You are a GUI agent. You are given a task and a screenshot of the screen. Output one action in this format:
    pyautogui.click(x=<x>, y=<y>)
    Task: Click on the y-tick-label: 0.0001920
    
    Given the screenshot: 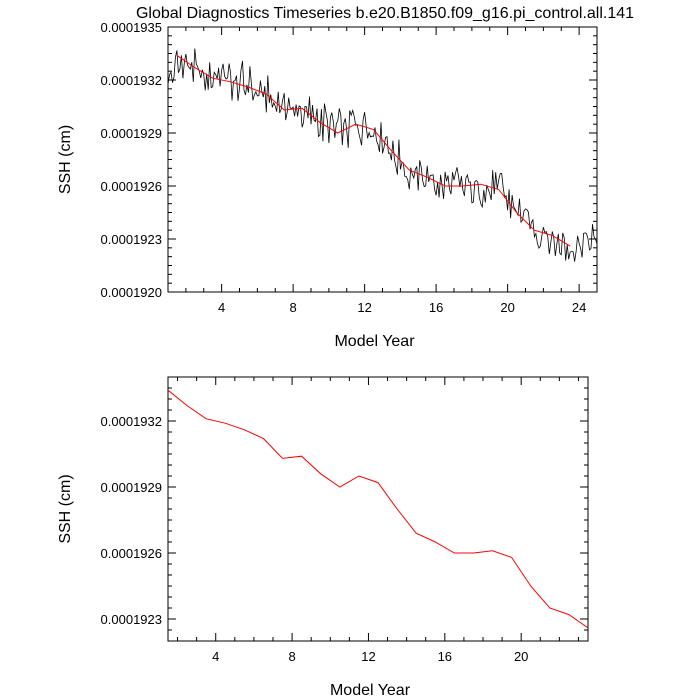 What is the action you would take?
    pyautogui.click(x=131, y=292)
    